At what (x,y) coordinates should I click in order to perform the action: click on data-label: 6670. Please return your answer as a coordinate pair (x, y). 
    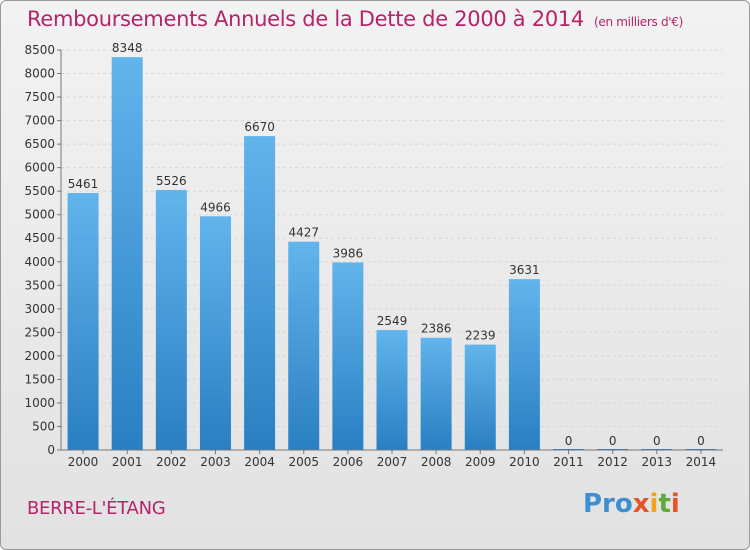
    Looking at the image, I should click on (259, 127).